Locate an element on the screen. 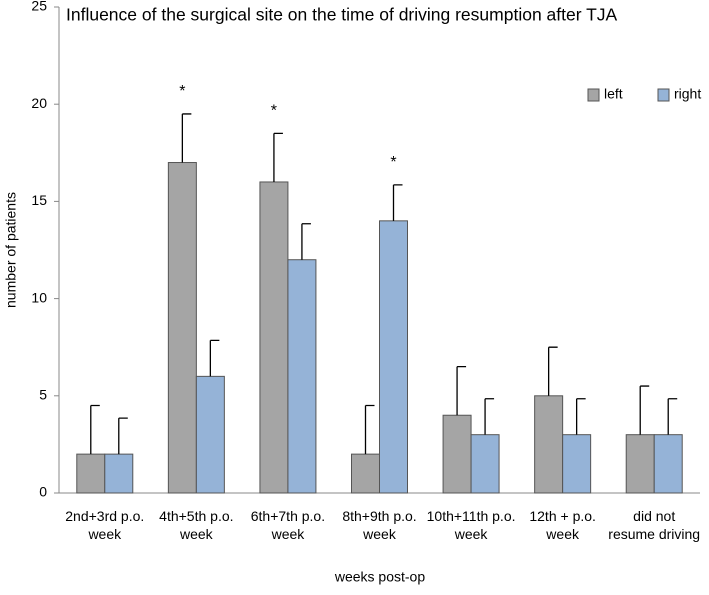 The height and width of the screenshot is (595, 709). y-tick-label: 20 is located at coordinates (39, 103).